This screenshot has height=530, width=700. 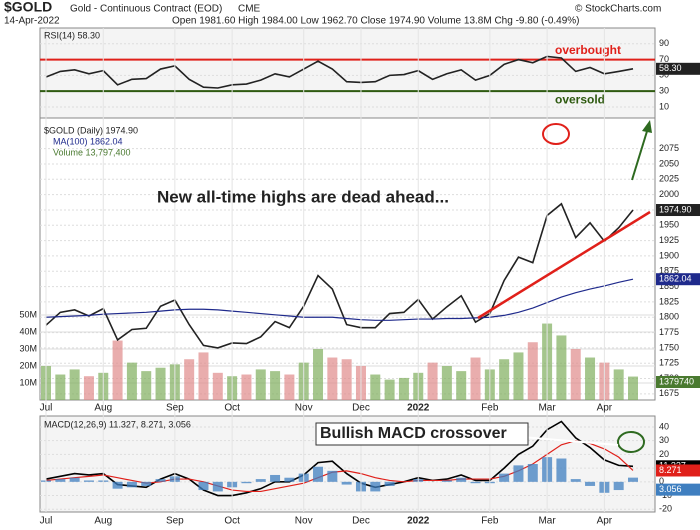 I want to click on watermark: © StockCharts.com, so click(x=618, y=9).